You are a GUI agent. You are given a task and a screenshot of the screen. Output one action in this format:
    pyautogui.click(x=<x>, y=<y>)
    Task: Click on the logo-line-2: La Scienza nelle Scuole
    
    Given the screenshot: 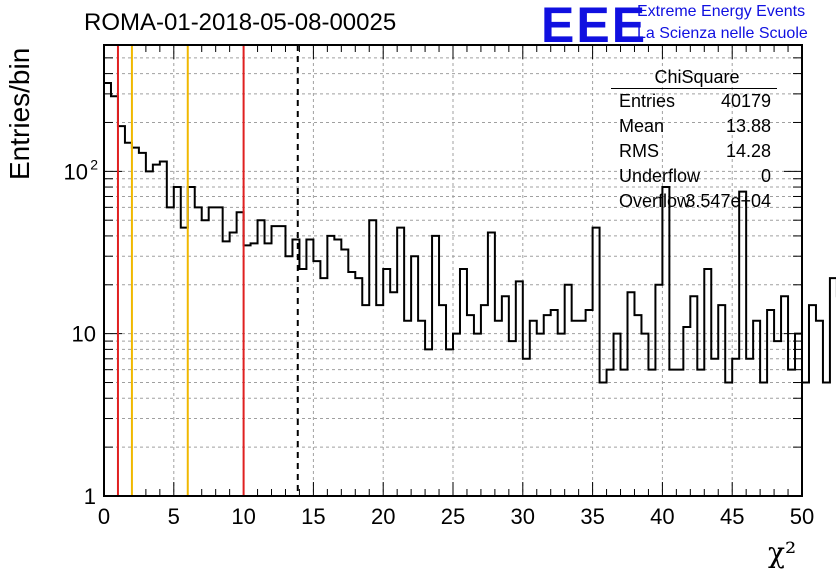 What is the action you would take?
    pyautogui.click(x=722, y=33)
    